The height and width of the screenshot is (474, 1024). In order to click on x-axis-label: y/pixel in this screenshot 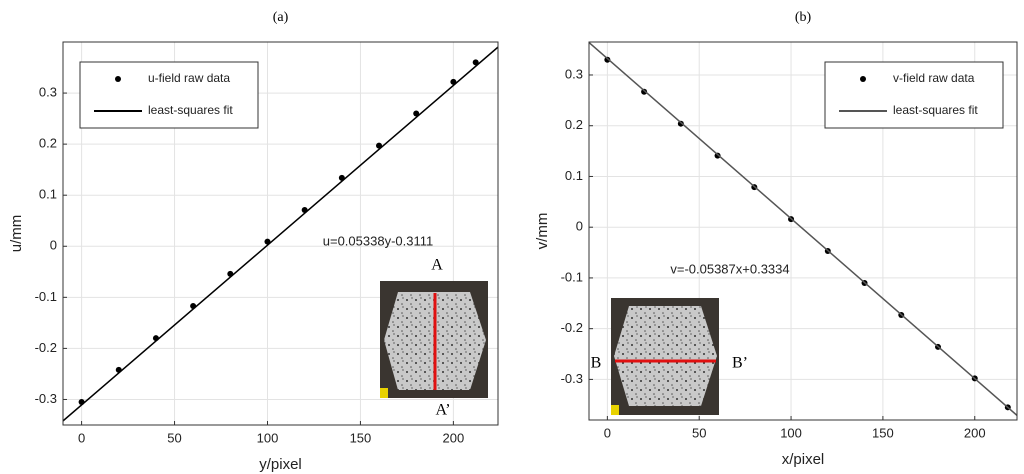, I will do `click(280, 464)`.